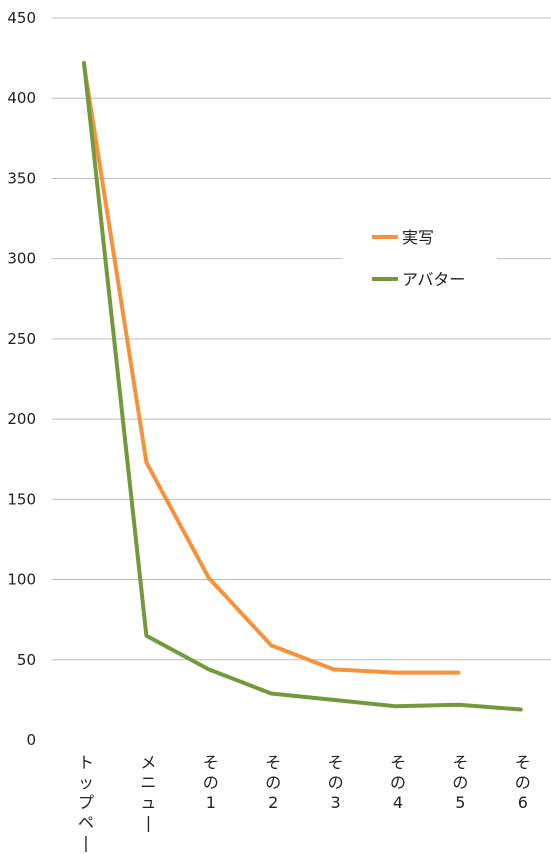 This screenshot has width=551, height=854. Describe the element at coordinates (21, 339) in the screenshot. I see `y-tick-label-250: 250` at that location.